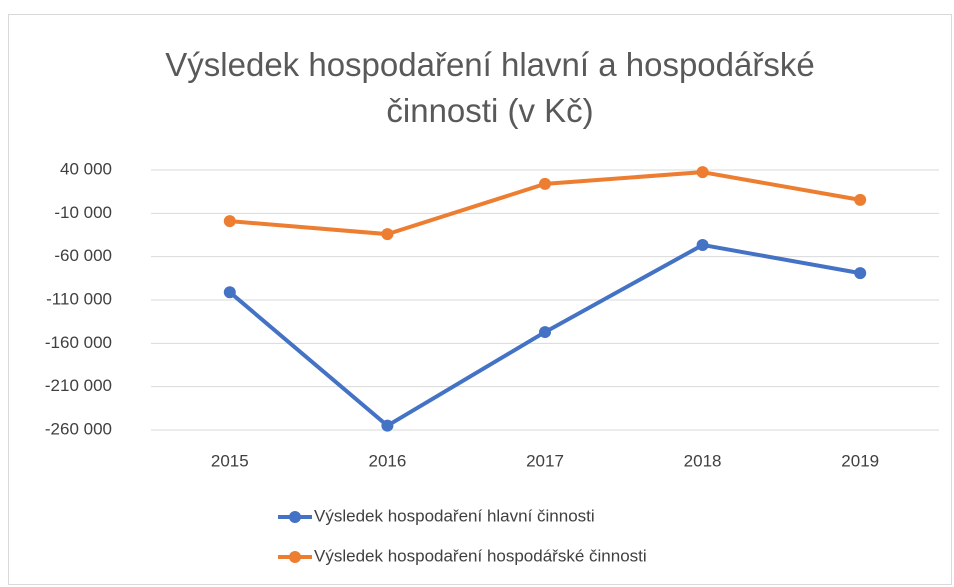 Image resolution: width=954 pixels, height=587 pixels. I want to click on y-tick-label: -60 000, so click(83, 255).